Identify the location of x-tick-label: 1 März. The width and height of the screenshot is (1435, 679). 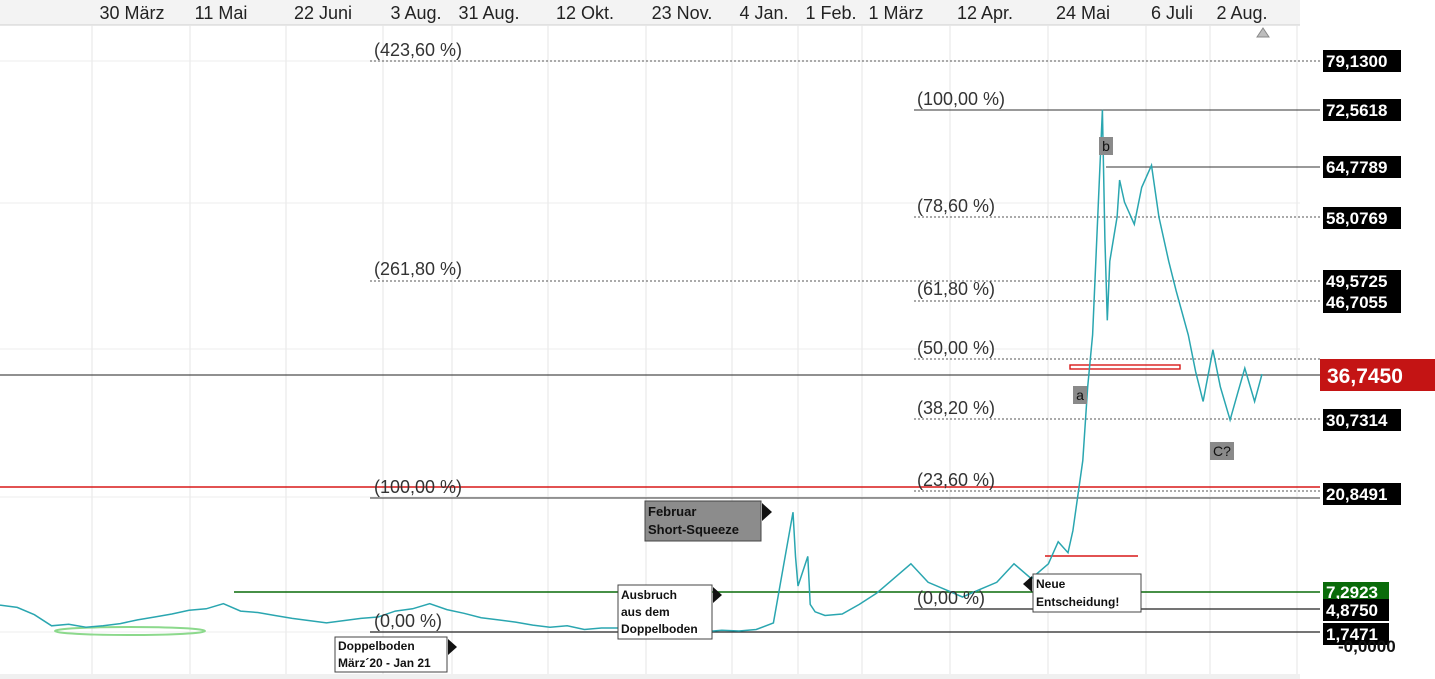
(895, 13).